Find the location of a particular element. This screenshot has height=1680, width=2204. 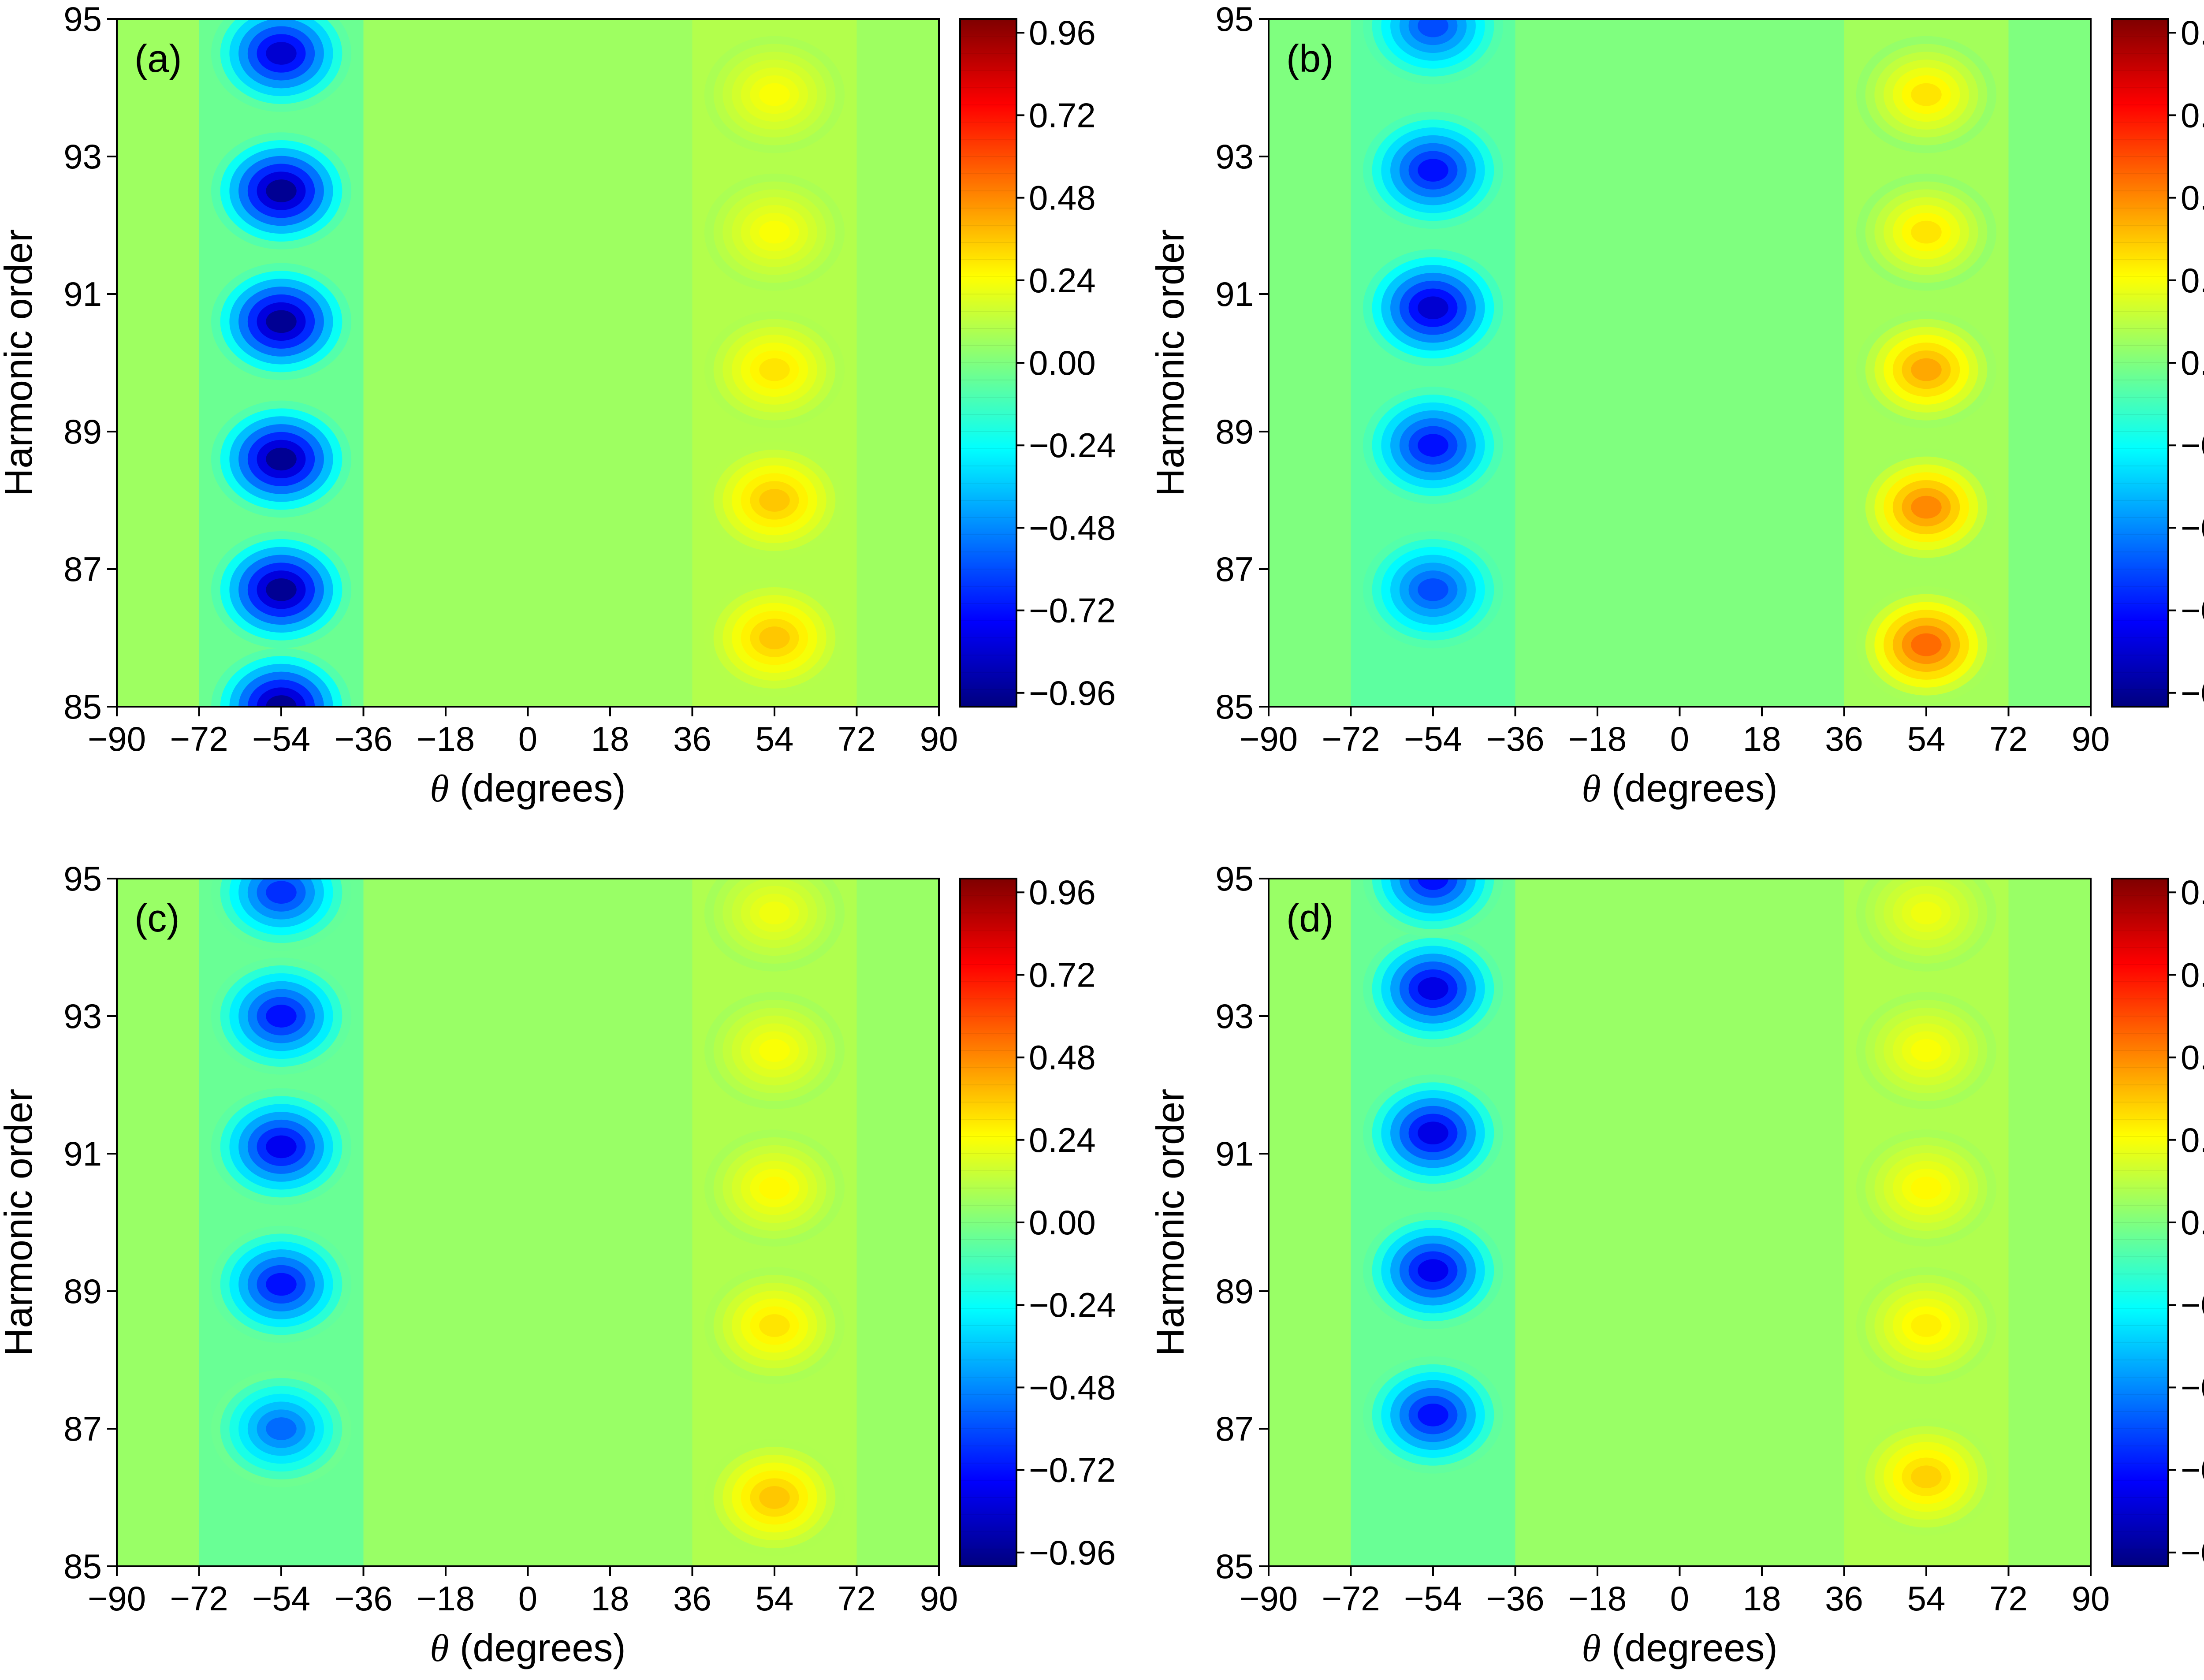

colorbar-tick-label: −0.96 is located at coordinates (2192, 1553).